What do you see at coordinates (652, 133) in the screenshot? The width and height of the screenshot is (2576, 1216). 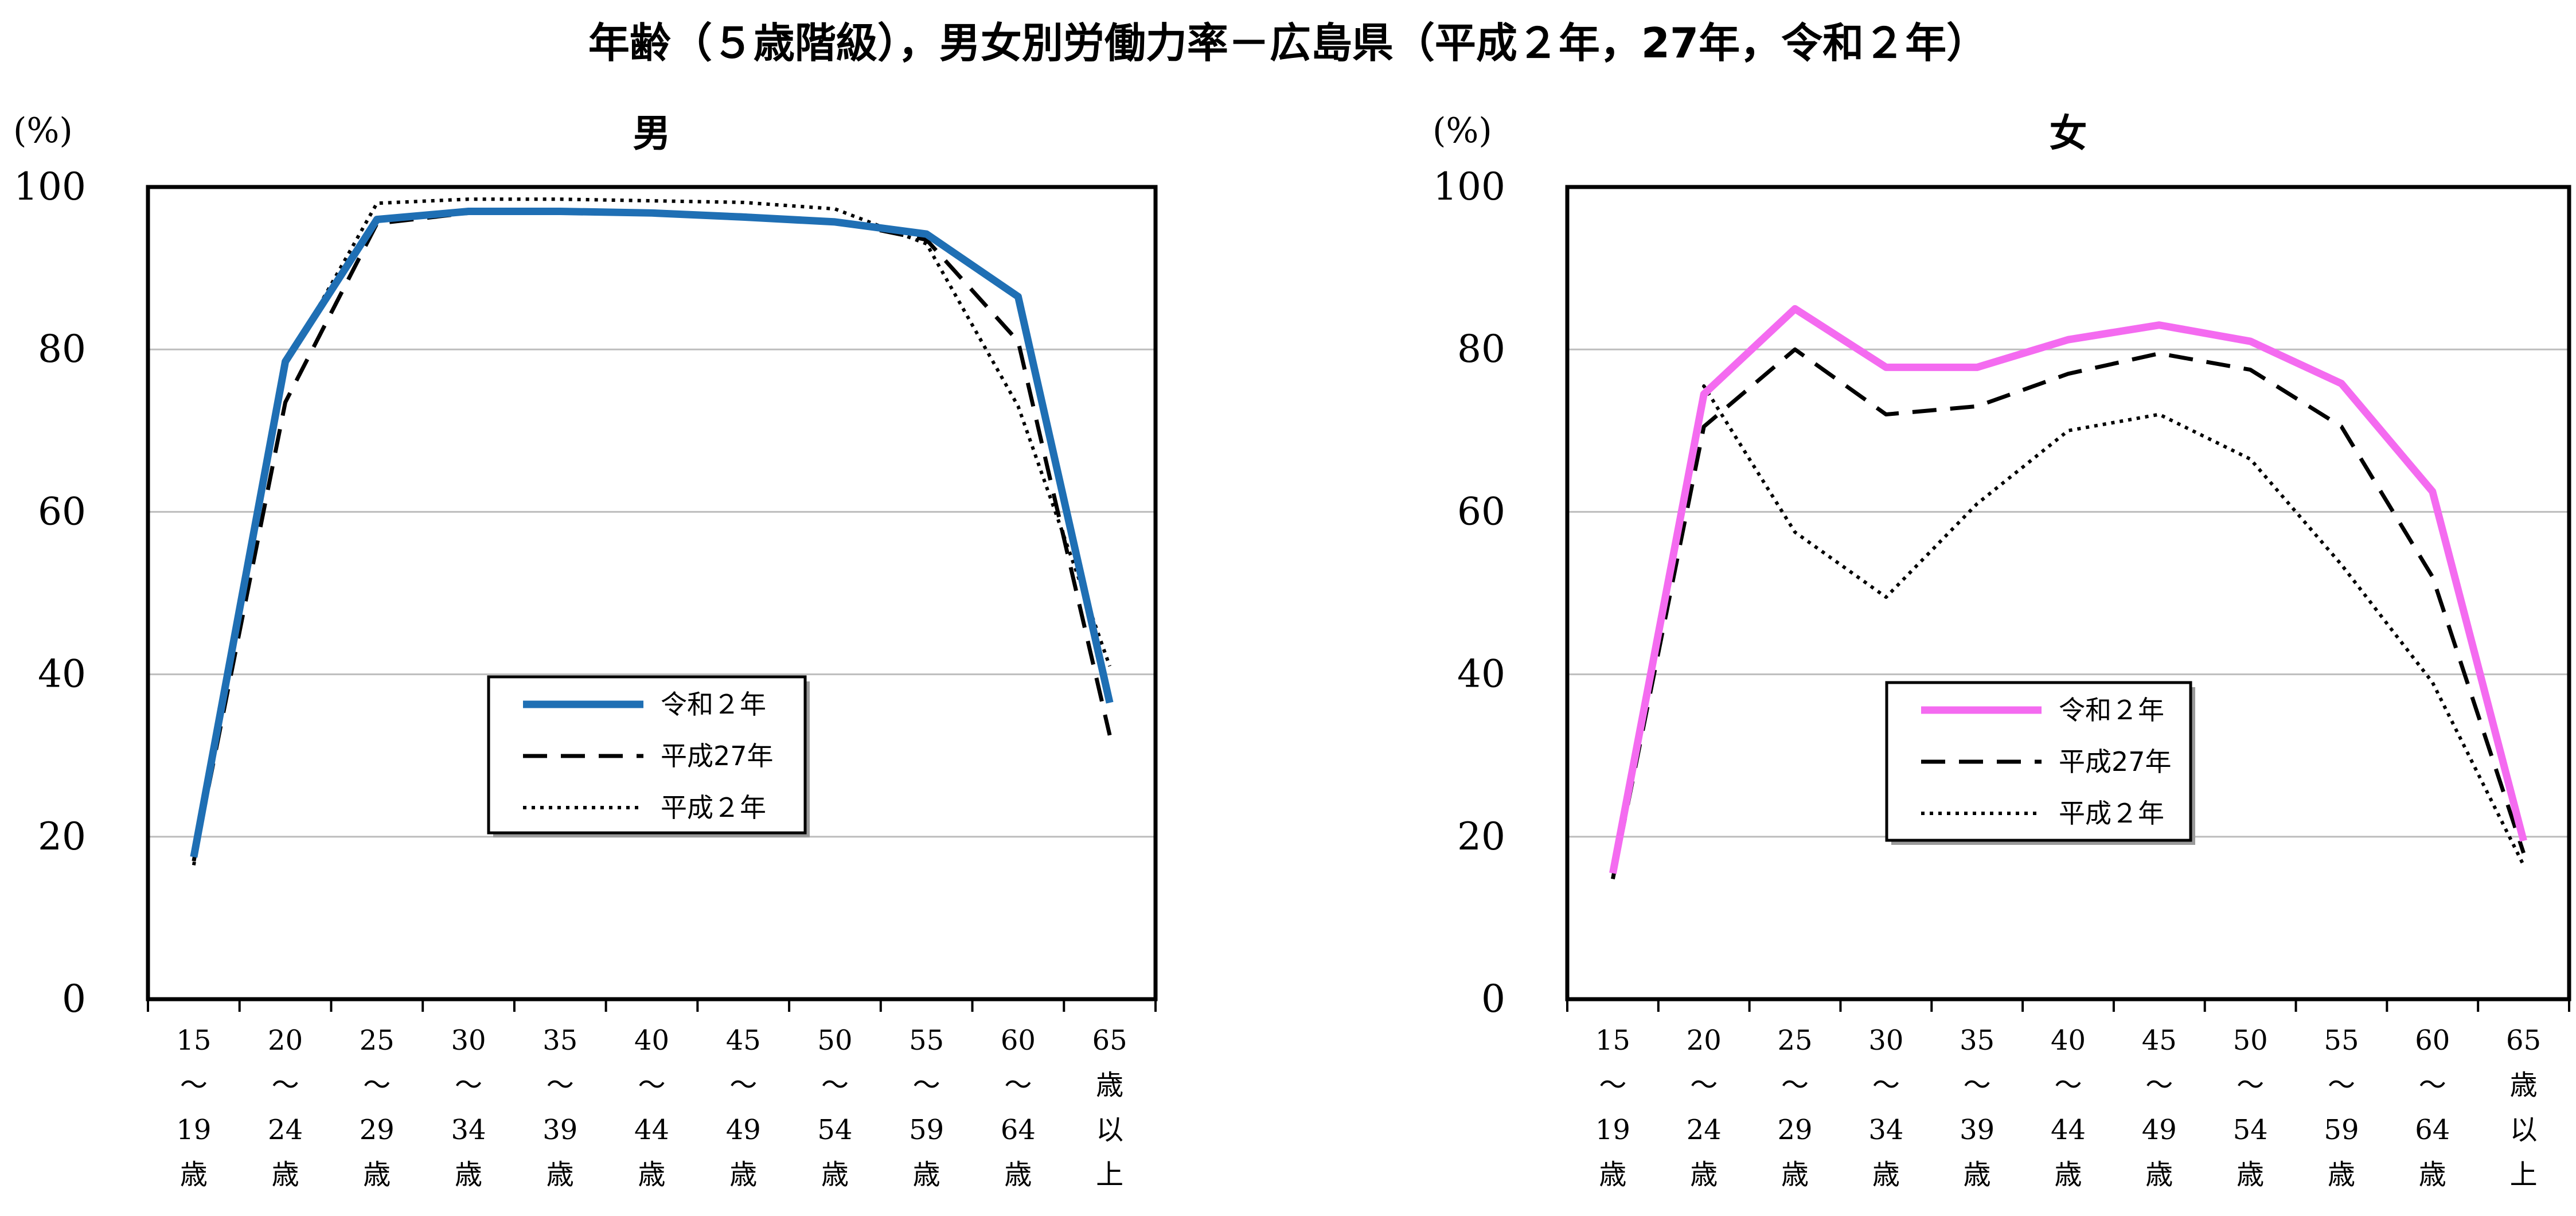 I see `panel-title: 男` at bounding box center [652, 133].